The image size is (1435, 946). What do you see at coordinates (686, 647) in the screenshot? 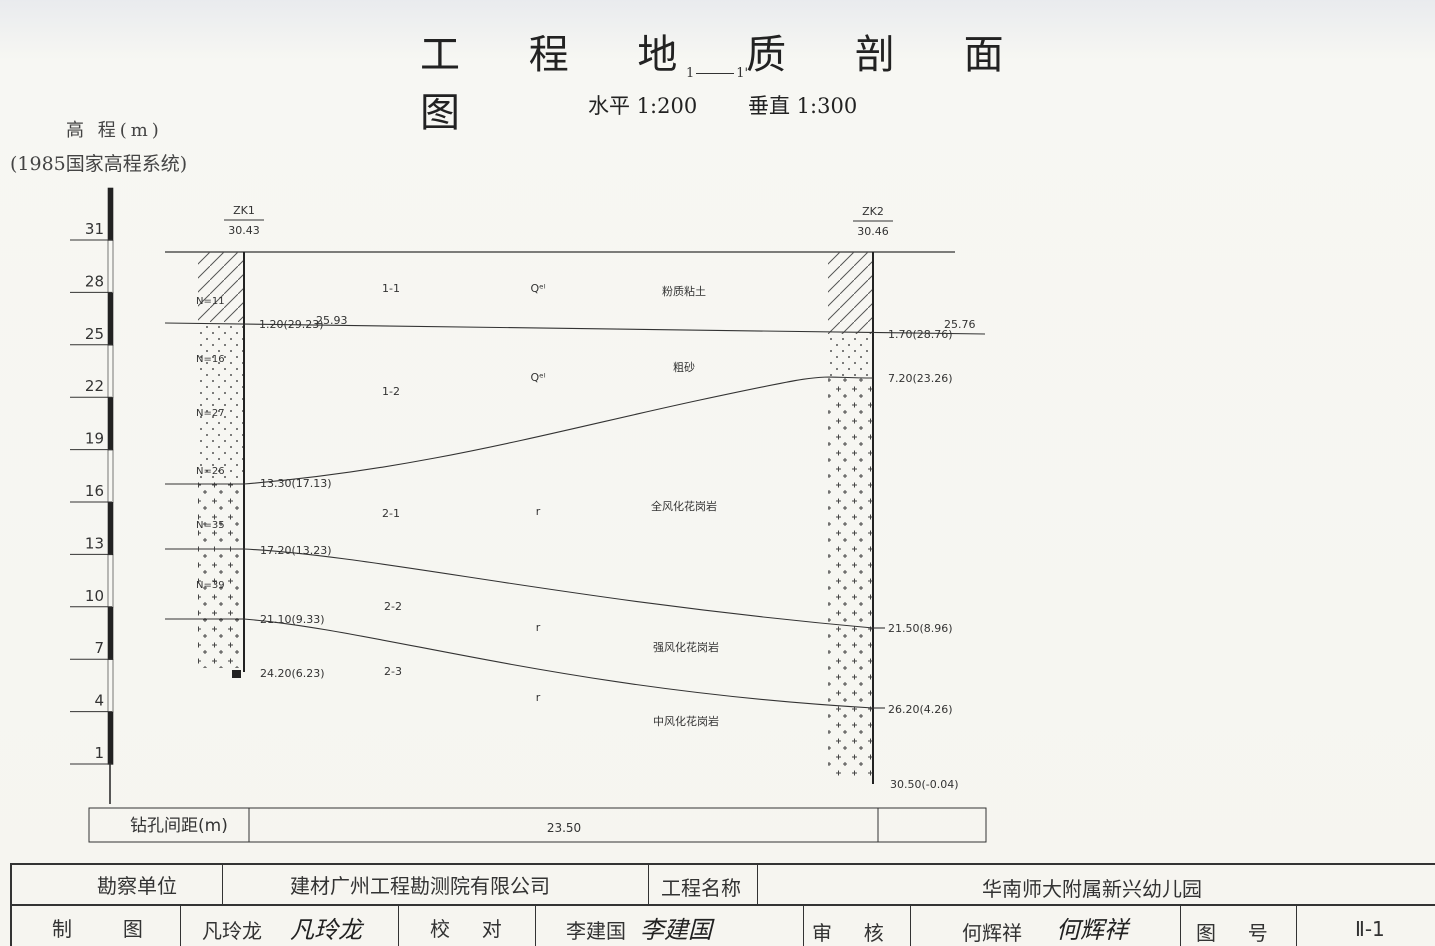
I see `layer-name: 强风化花岗岩` at bounding box center [686, 647].